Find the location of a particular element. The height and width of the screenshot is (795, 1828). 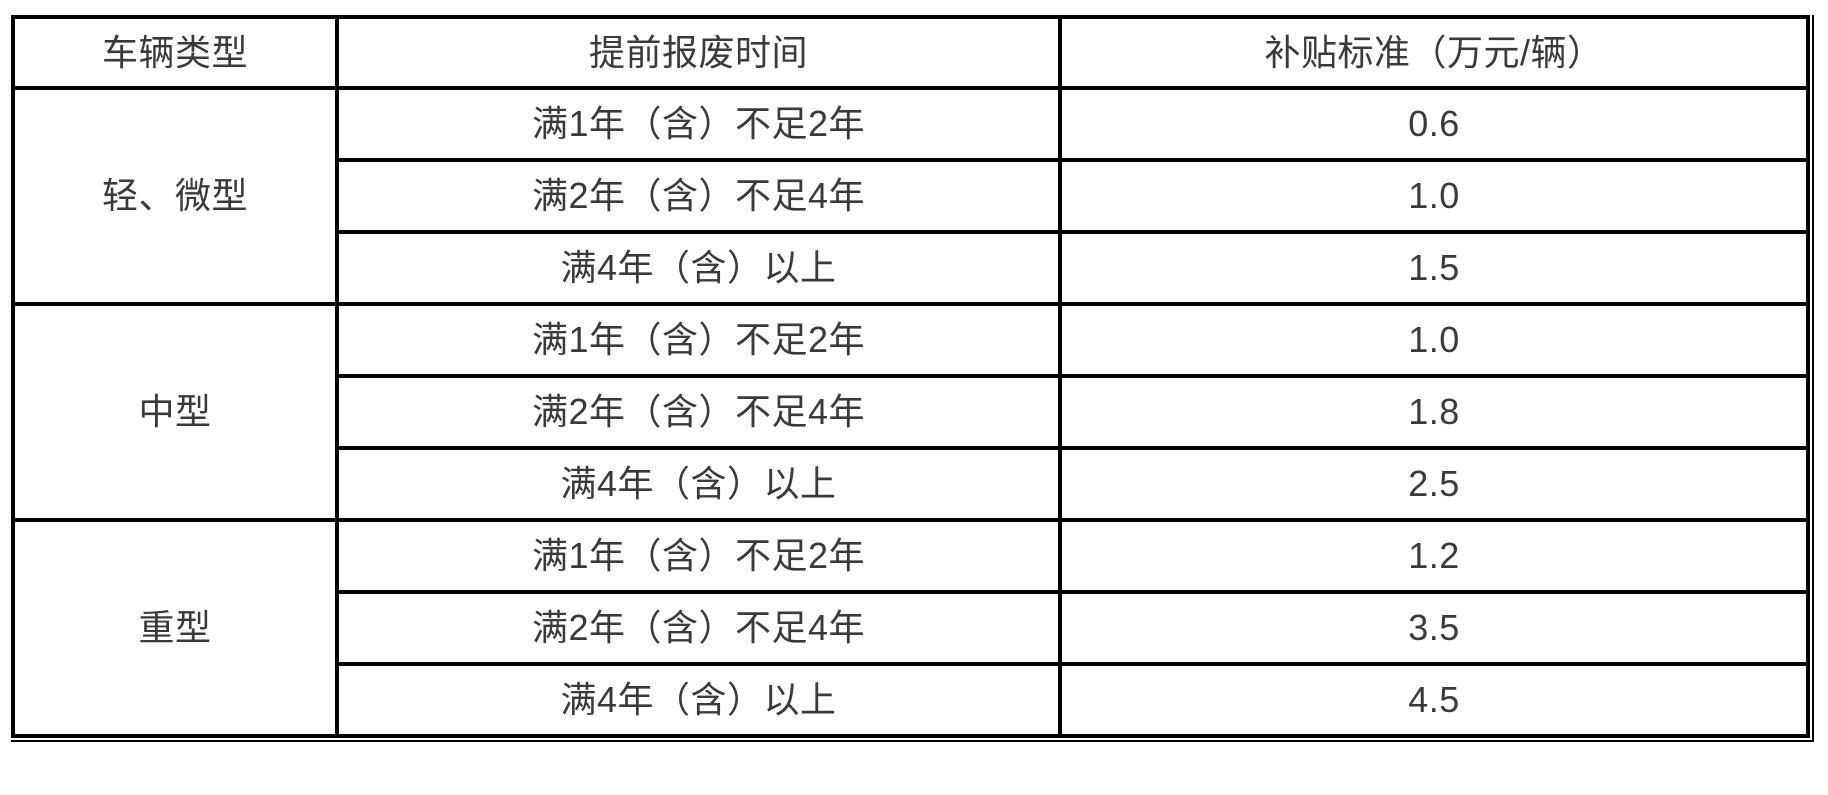

subsidy-value-cell: 1.8 is located at coordinates (1434, 412).